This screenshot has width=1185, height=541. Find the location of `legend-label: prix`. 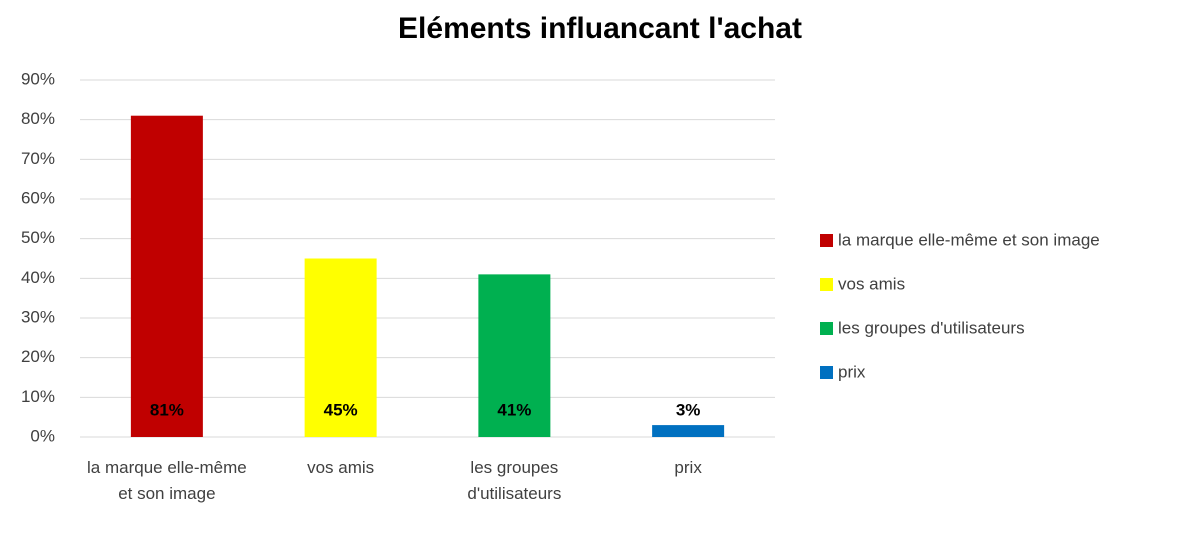

legend-label: prix is located at coordinates (852, 371).